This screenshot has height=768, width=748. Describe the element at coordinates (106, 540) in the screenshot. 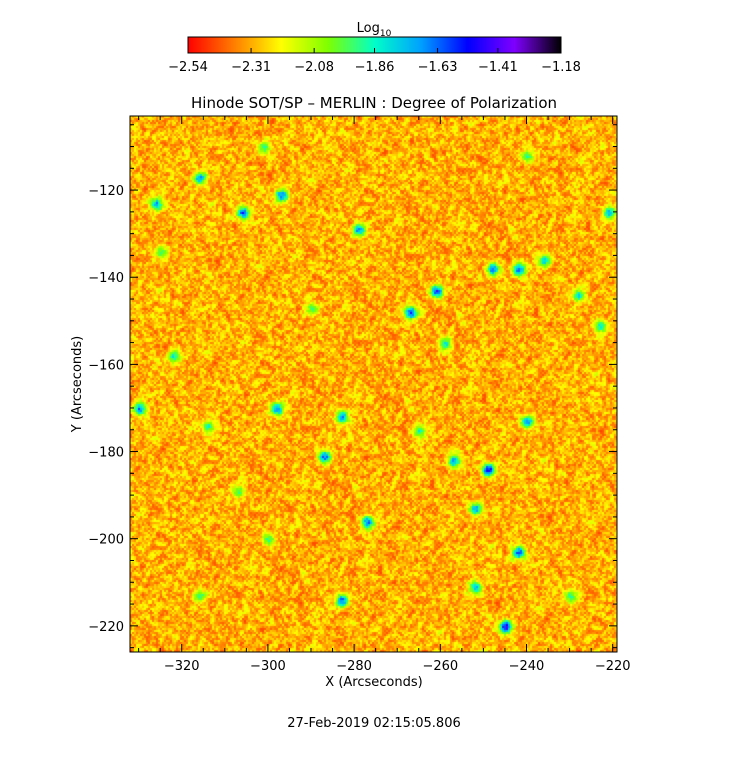

I see `y-tick-label: −200` at that location.